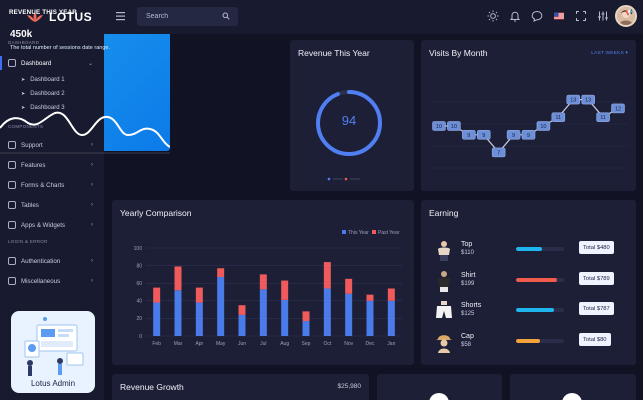  What do you see at coordinates (444, 309) in the screenshot?
I see `shorts-product-icon` at bounding box center [444, 309].